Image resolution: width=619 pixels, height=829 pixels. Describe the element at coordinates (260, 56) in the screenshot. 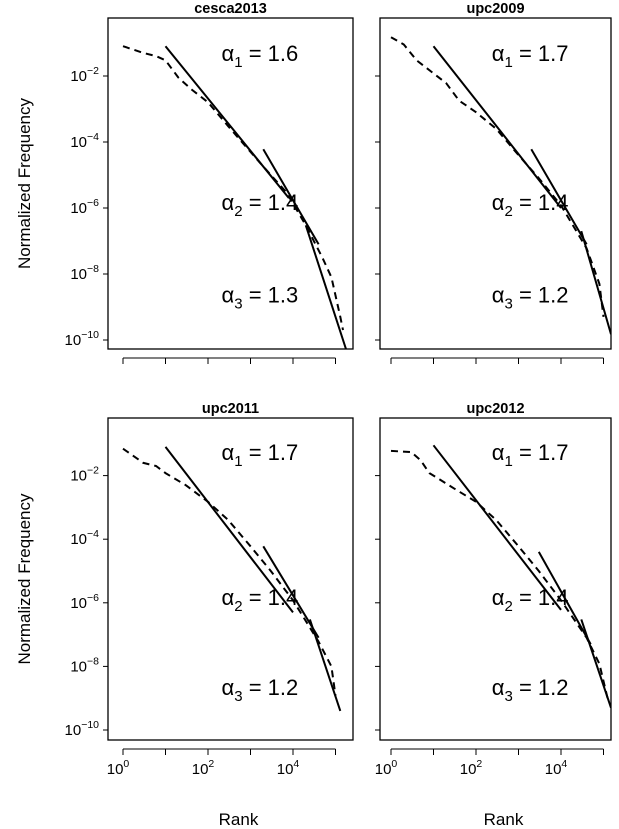

I see `alpha-annotation: α1 = 1.6` at that location.